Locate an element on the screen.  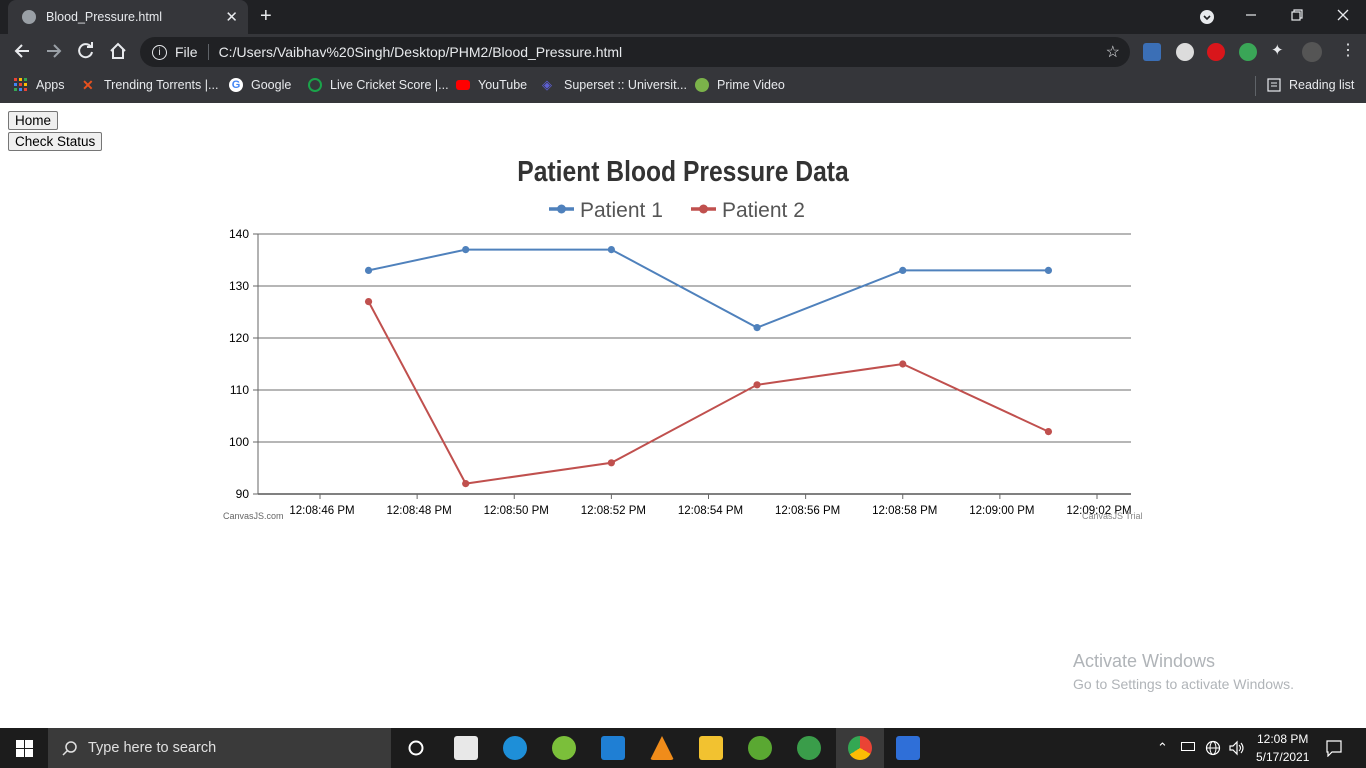
bookmark-label: YouTube is located at coordinates (503, 85).